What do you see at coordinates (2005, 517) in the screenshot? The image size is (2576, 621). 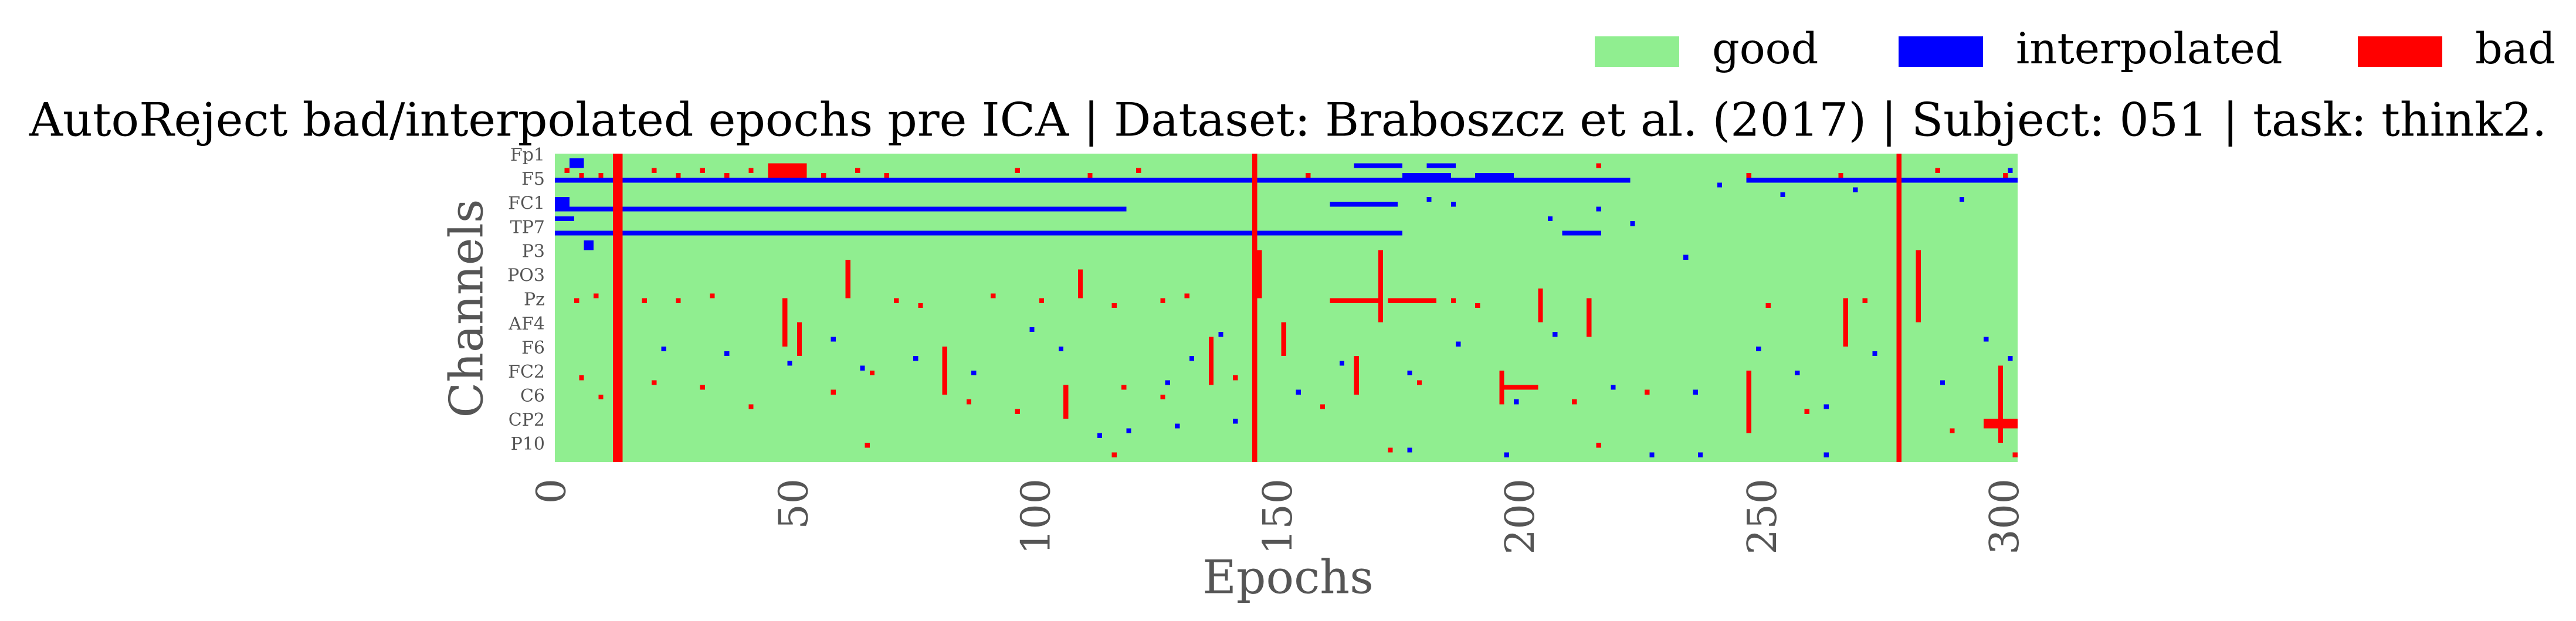 I see `x-tick-label: 300` at bounding box center [2005, 517].